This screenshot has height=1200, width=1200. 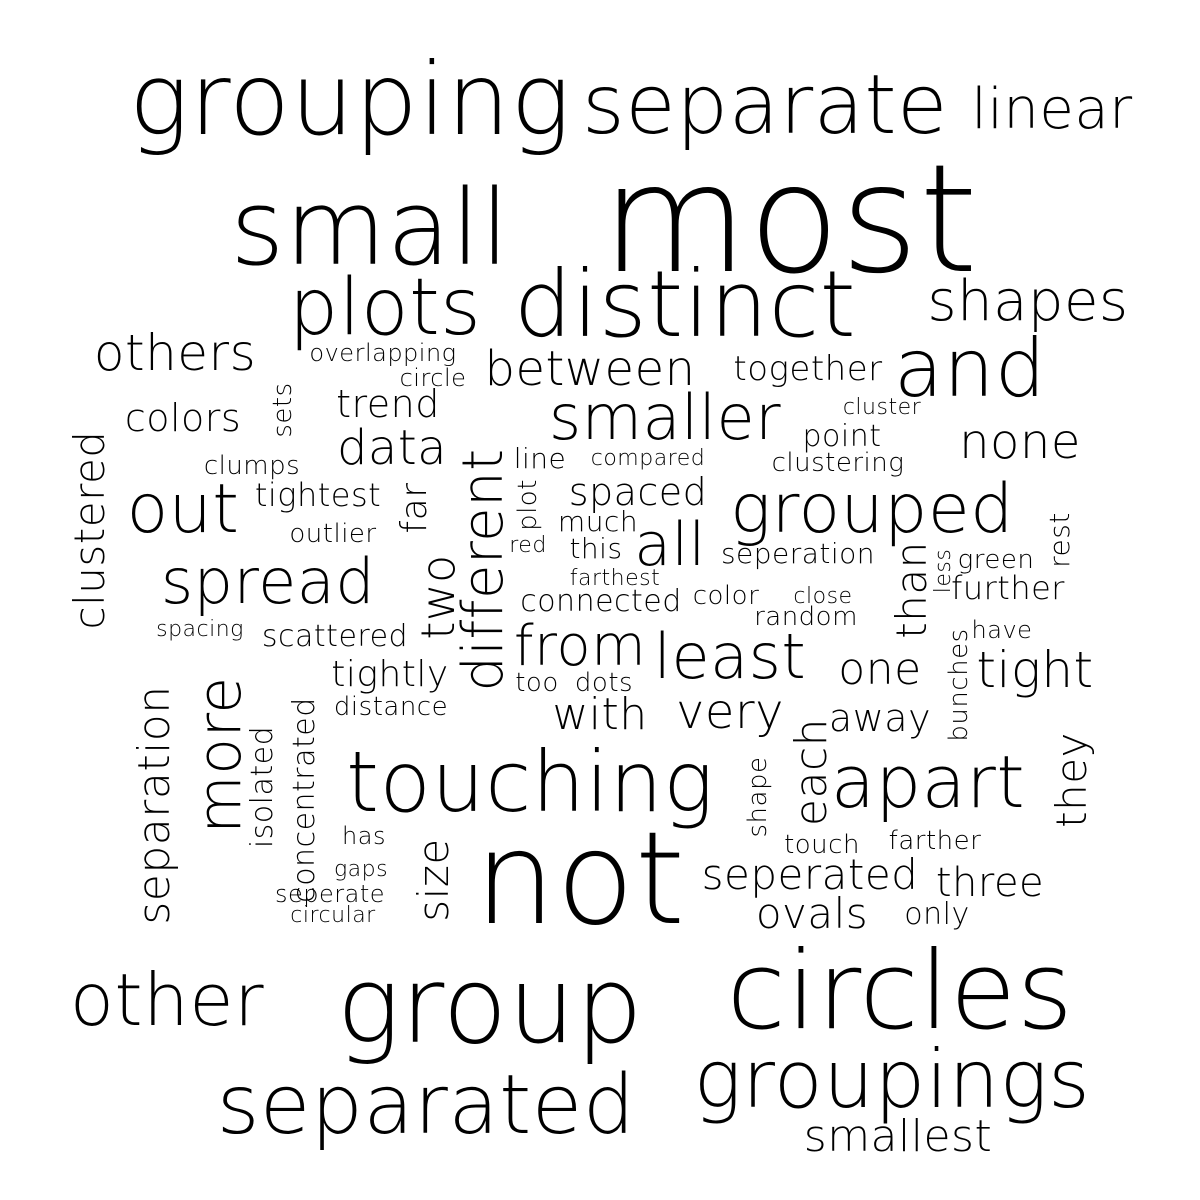 I want to click on word-grouped: grouped, so click(x=872, y=509).